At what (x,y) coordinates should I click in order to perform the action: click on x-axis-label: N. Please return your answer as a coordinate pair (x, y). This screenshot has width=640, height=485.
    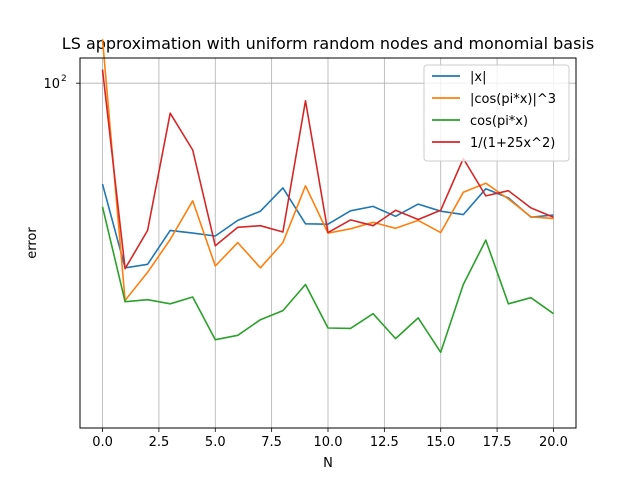
    Looking at the image, I should click on (328, 463).